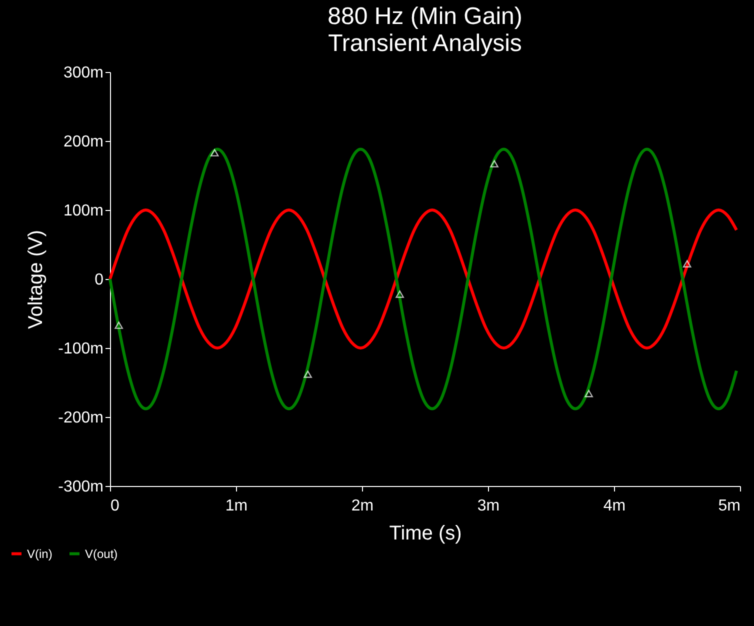 Image resolution: width=754 pixels, height=626 pixels. I want to click on y-axis-title: Voltage (V), so click(36, 279).